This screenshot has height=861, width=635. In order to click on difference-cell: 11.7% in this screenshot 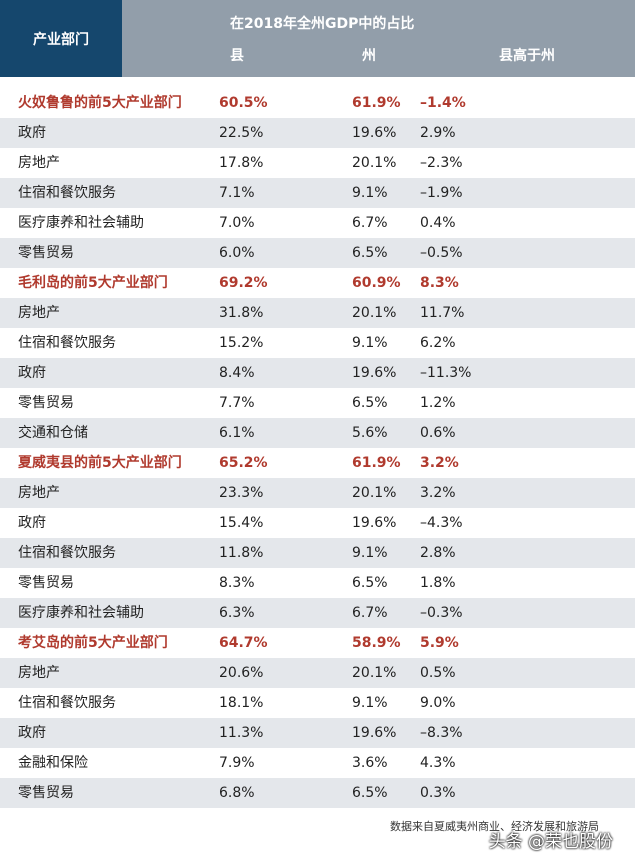, I will do `click(442, 313)`.